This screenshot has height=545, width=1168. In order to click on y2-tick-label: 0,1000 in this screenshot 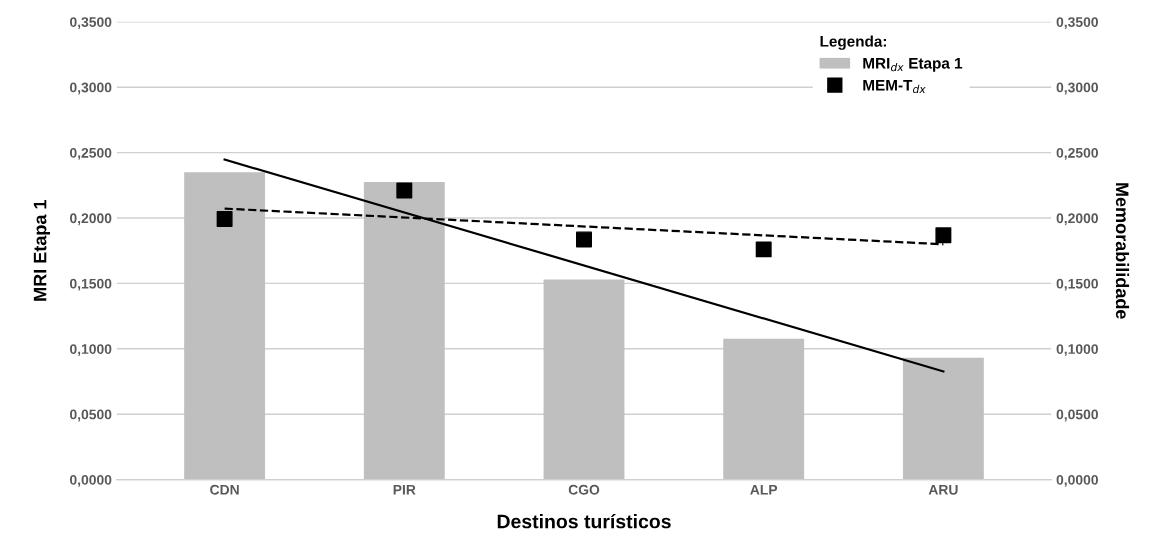, I will do `click(1077, 350)`.